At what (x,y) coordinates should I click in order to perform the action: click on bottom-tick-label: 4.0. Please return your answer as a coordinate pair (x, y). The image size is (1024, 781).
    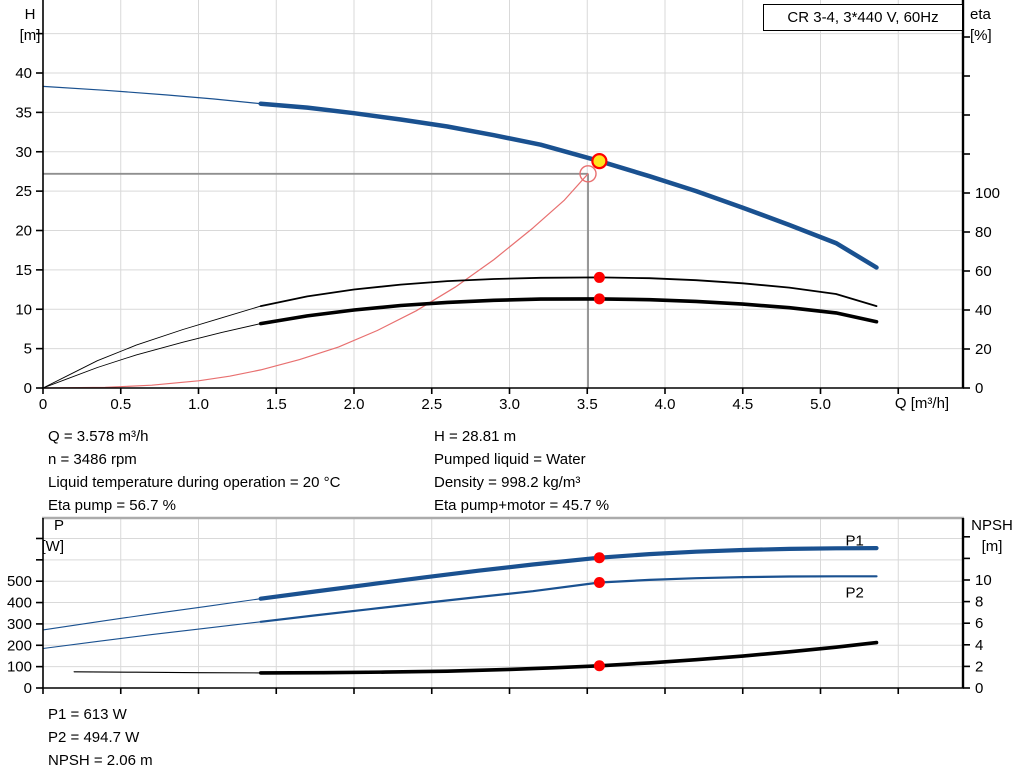
    Looking at the image, I should click on (665, 404).